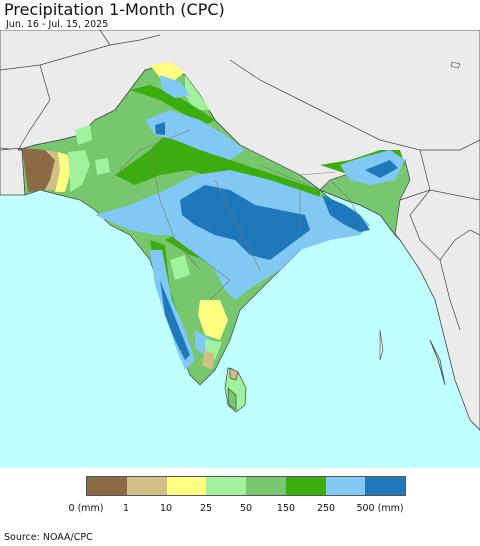 This screenshot has height=546, width=480. I want to click on legend-label-2: 10, so click(166, 508).